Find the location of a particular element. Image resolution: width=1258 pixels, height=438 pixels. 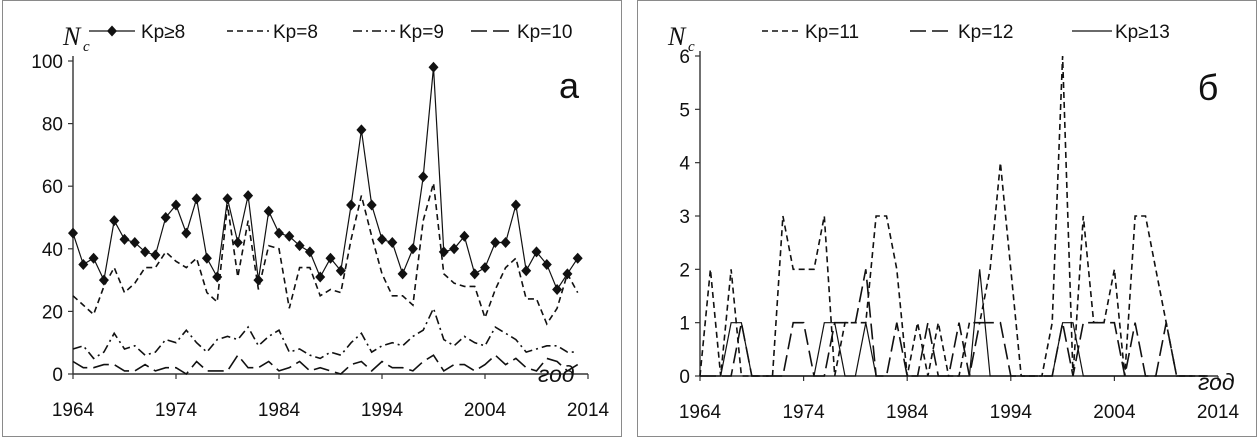

panel-label: б is located at coordinates (1208, 87).